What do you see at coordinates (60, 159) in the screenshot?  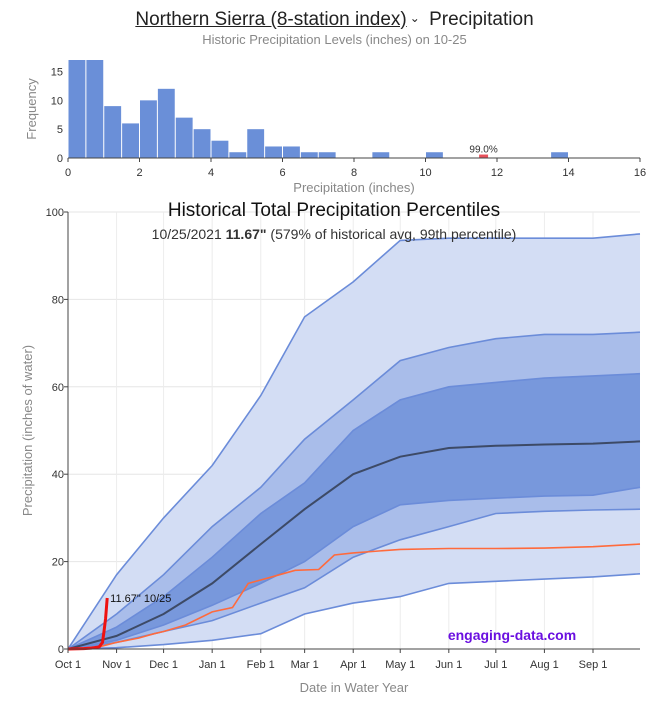 I see `histogram-y-tick-label: 0` at bounding box center [60, 159].